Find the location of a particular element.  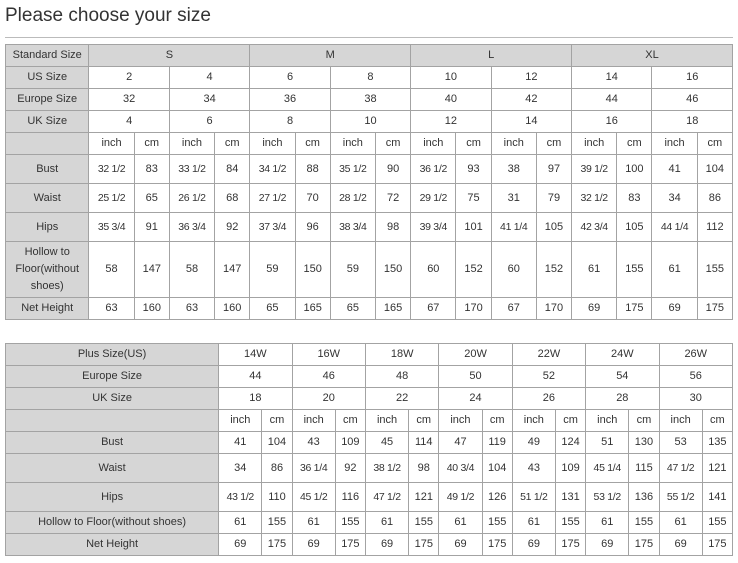

row-label: Bust is located at coordinates (112, 442).